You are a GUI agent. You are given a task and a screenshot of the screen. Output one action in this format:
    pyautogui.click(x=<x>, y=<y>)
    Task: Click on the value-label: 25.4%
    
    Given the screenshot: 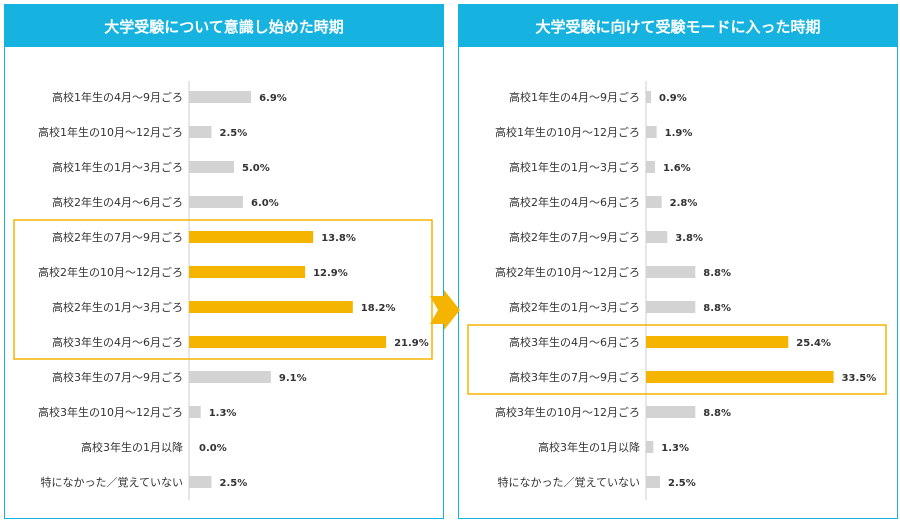 What is the action you would take?
    pyautogui.click(x=813, y=343)
    